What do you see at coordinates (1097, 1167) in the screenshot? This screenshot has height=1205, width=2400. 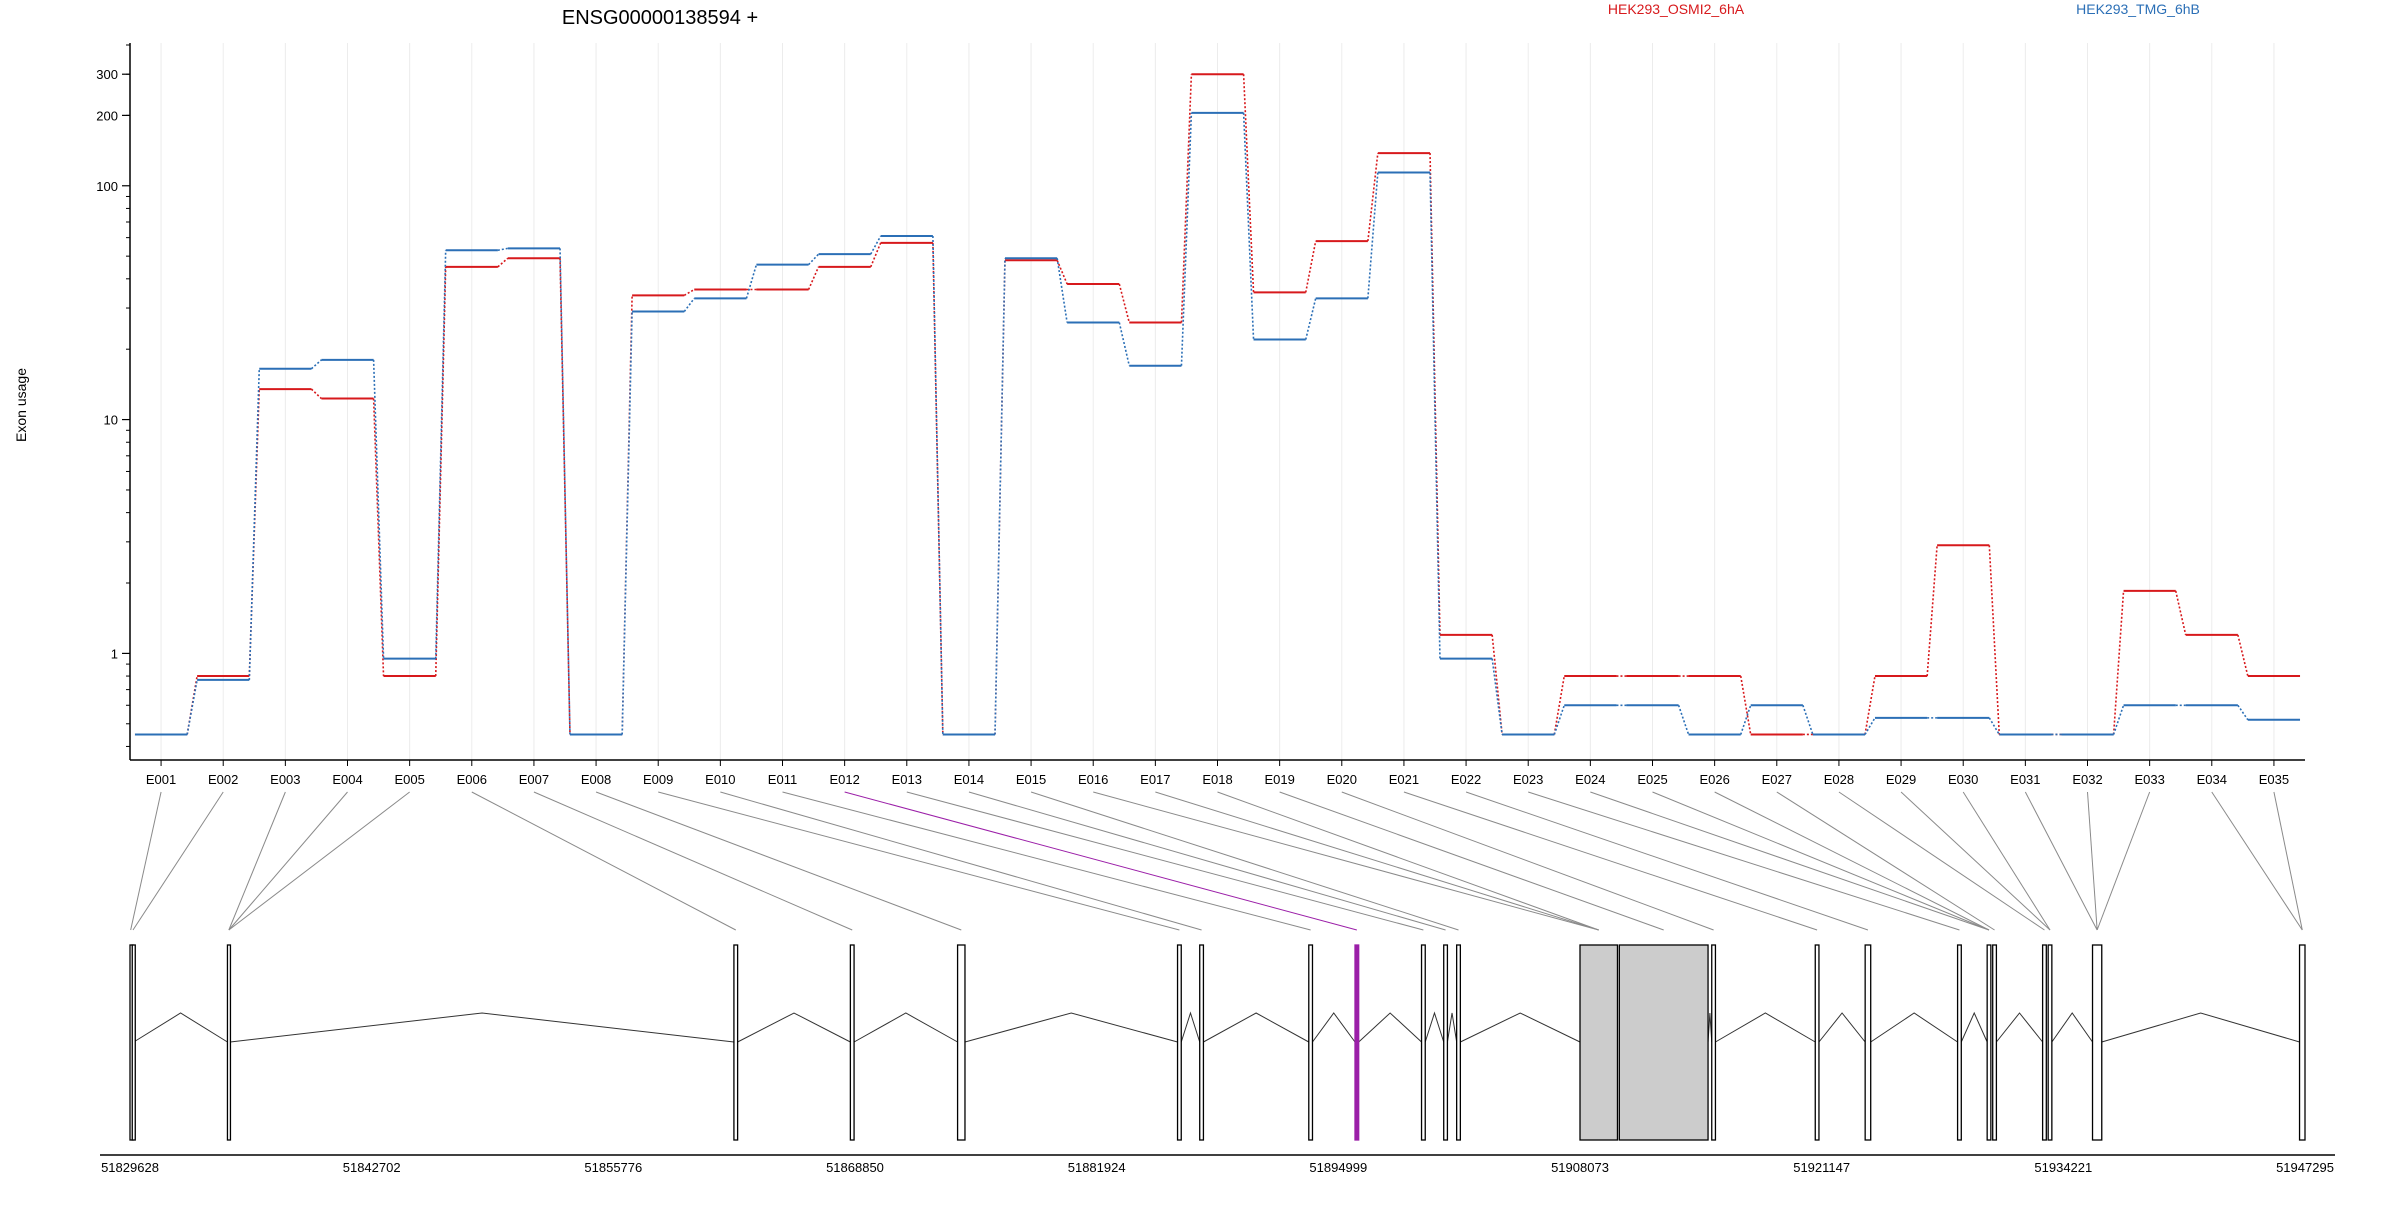 I see `genomic-coordinate-label: 51881924` at bounding box center [1097, 1167].